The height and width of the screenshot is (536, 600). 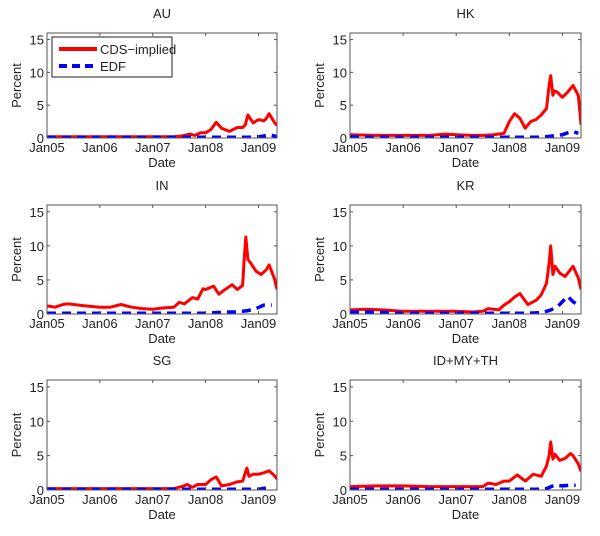 What do you see at coordinates (138, 49) in the screenshot?
I see `legend-label: CDS−implied` at bounding box center [138, 49].